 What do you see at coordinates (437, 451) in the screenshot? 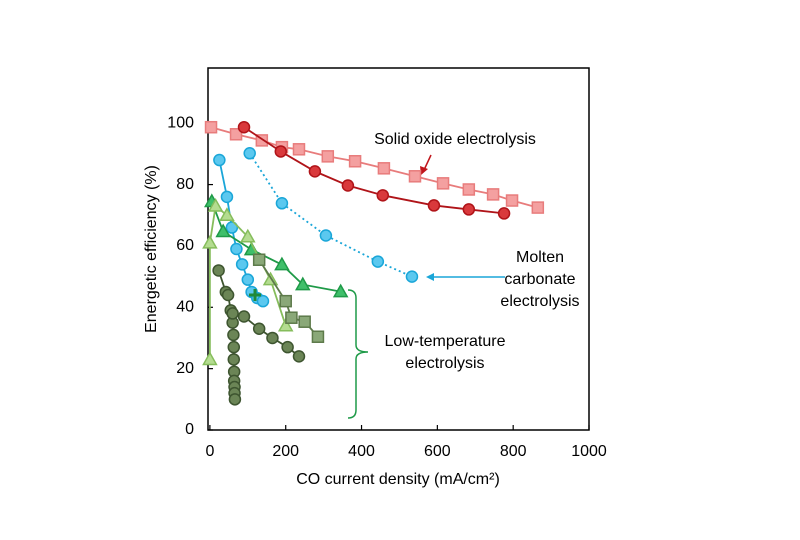
I see `x-tick-label: 600` at bounding box center [437, 451].